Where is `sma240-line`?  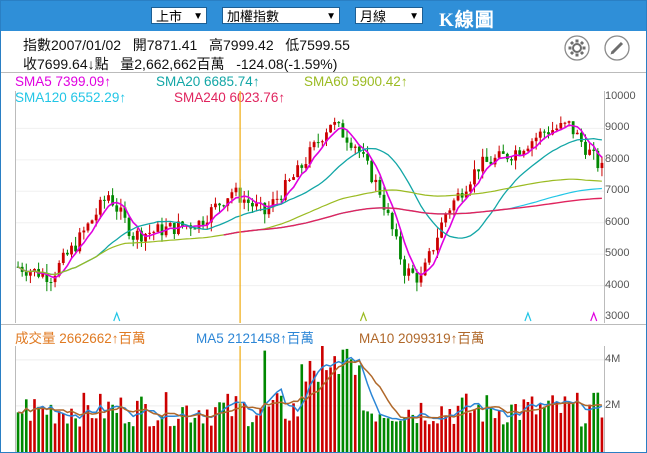
sma240-line is located at coordinates (412, 216).